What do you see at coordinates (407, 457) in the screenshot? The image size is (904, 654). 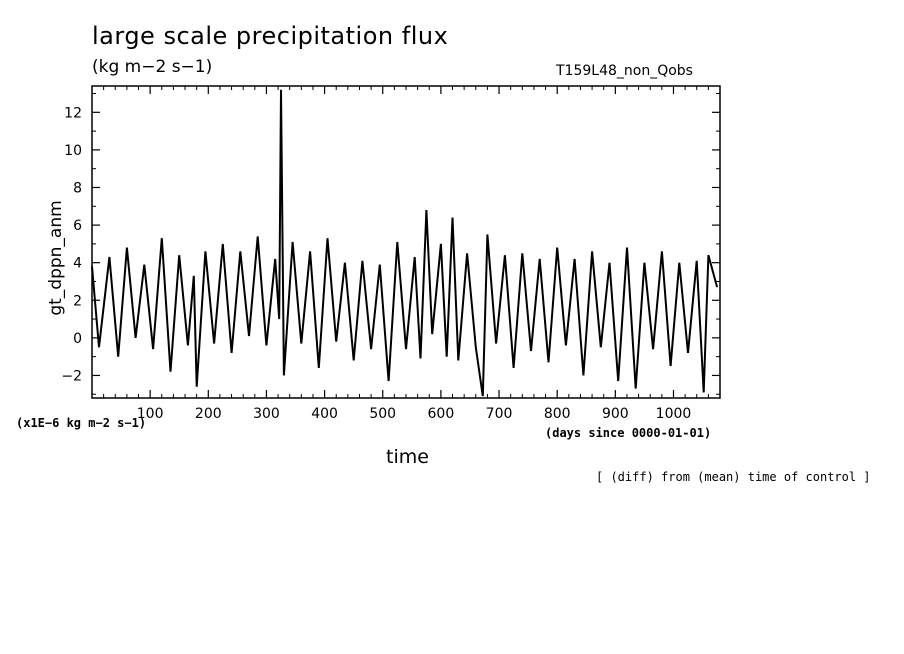 I see `x-axis-label: time` at bounding box center [407, 457].